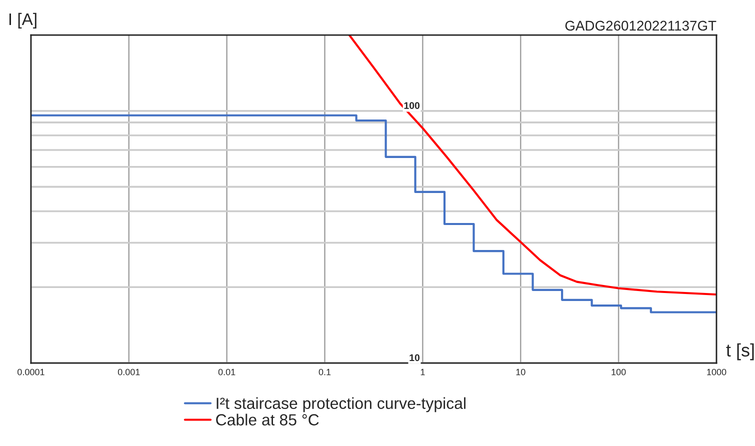 This screenshot has height=446, width=755. Describe the element at coordinates (740, 351) in the screenshot. I see `x-axis-title: t [s]` at that location.